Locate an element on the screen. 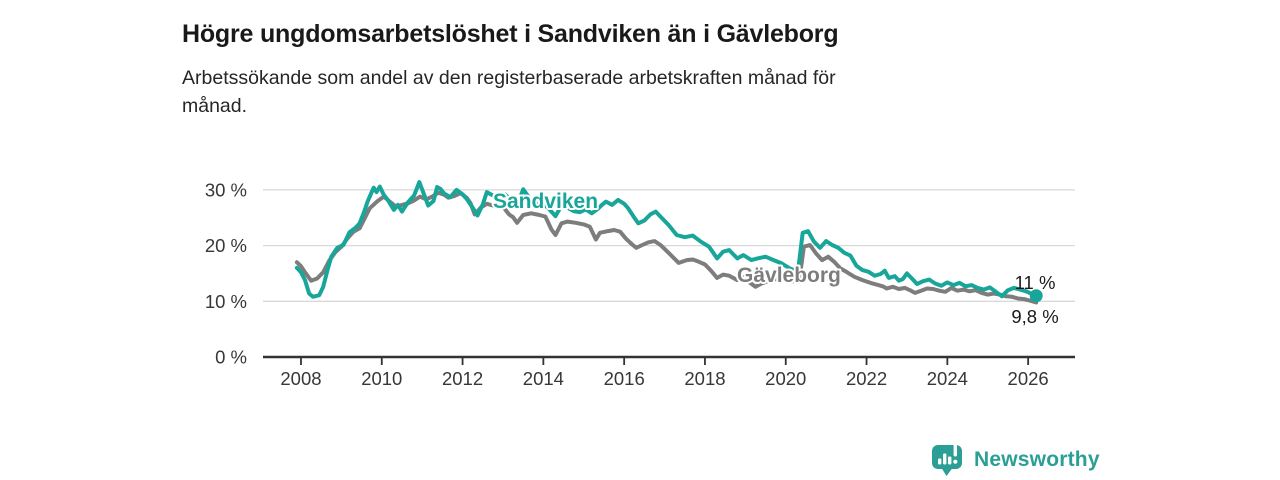 The width and height of the screenshot is (1280, 480). x-tick-label: 2018 is located at coordinates (704, 378).